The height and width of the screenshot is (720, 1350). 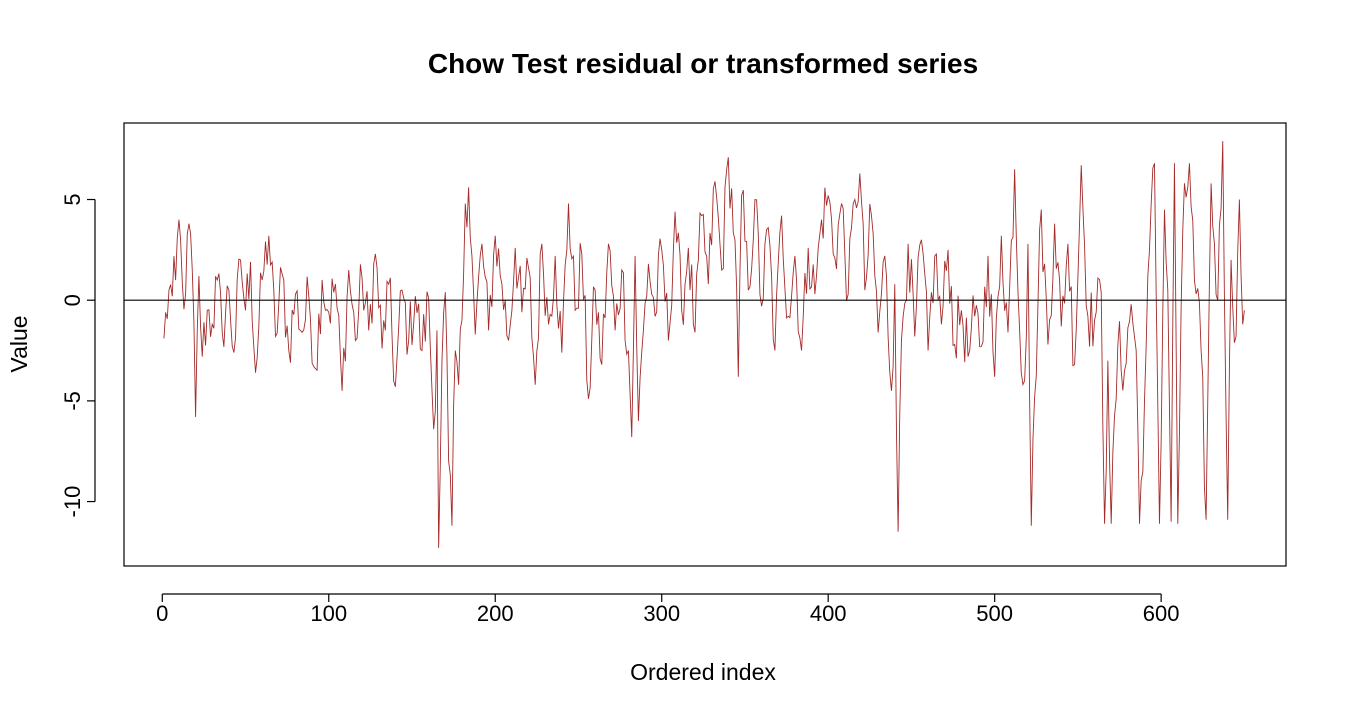 What do you see at coordinates (703, 672) in the screenshot?
I see `x-axis-label: Ordered index` at bounding box center [703, 672].